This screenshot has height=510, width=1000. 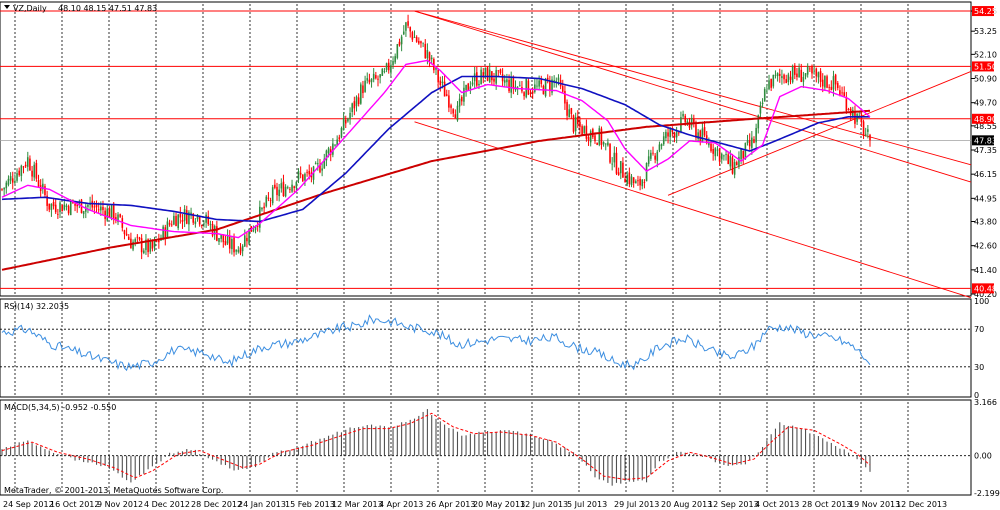 I want to click on price-tick-label: 44.95, so click(x=985, y=198).